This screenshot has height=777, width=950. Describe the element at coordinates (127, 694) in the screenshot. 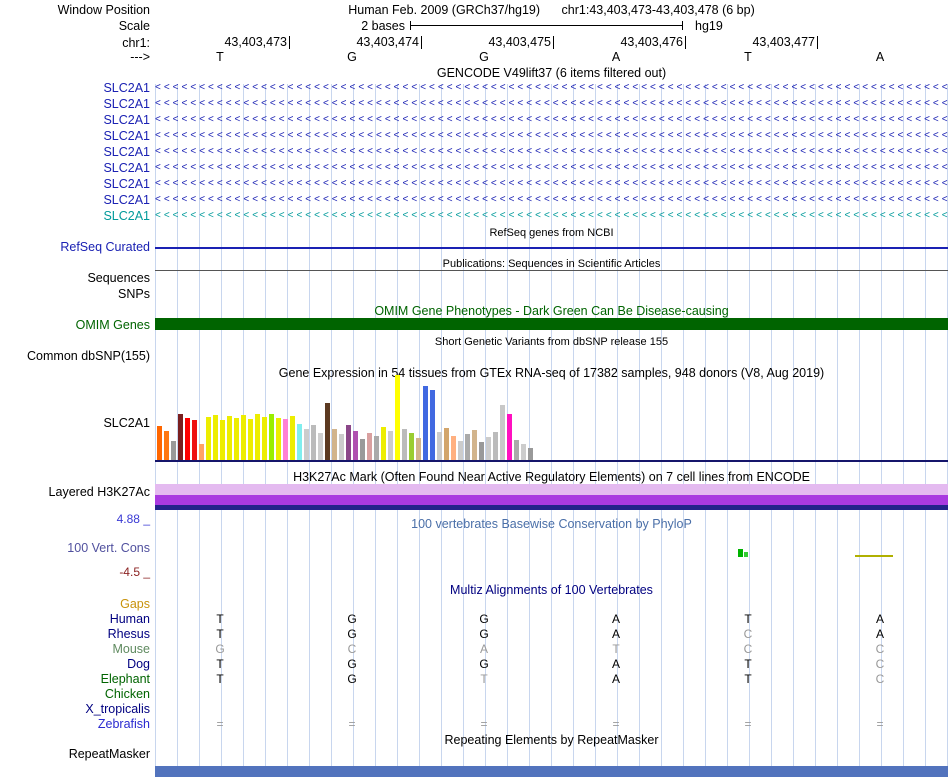

I see `multiz-species-label: Chicken` at that location.